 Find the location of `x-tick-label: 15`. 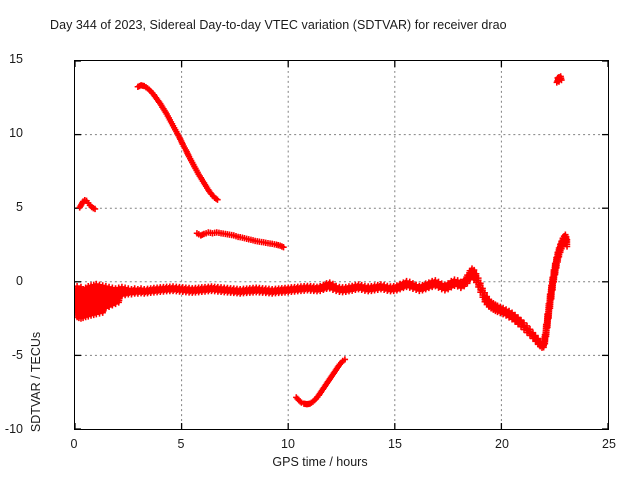

x-tick-label: 15 is located at coordinates (395, 444).